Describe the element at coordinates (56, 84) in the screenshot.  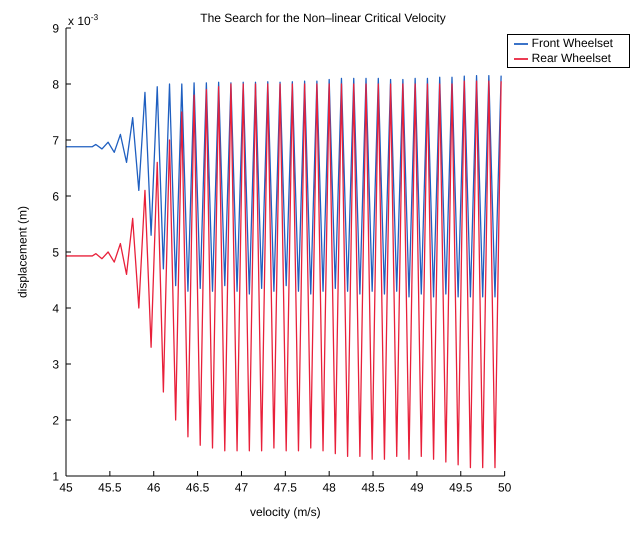
I see `y-tick-label: 8` at that location.